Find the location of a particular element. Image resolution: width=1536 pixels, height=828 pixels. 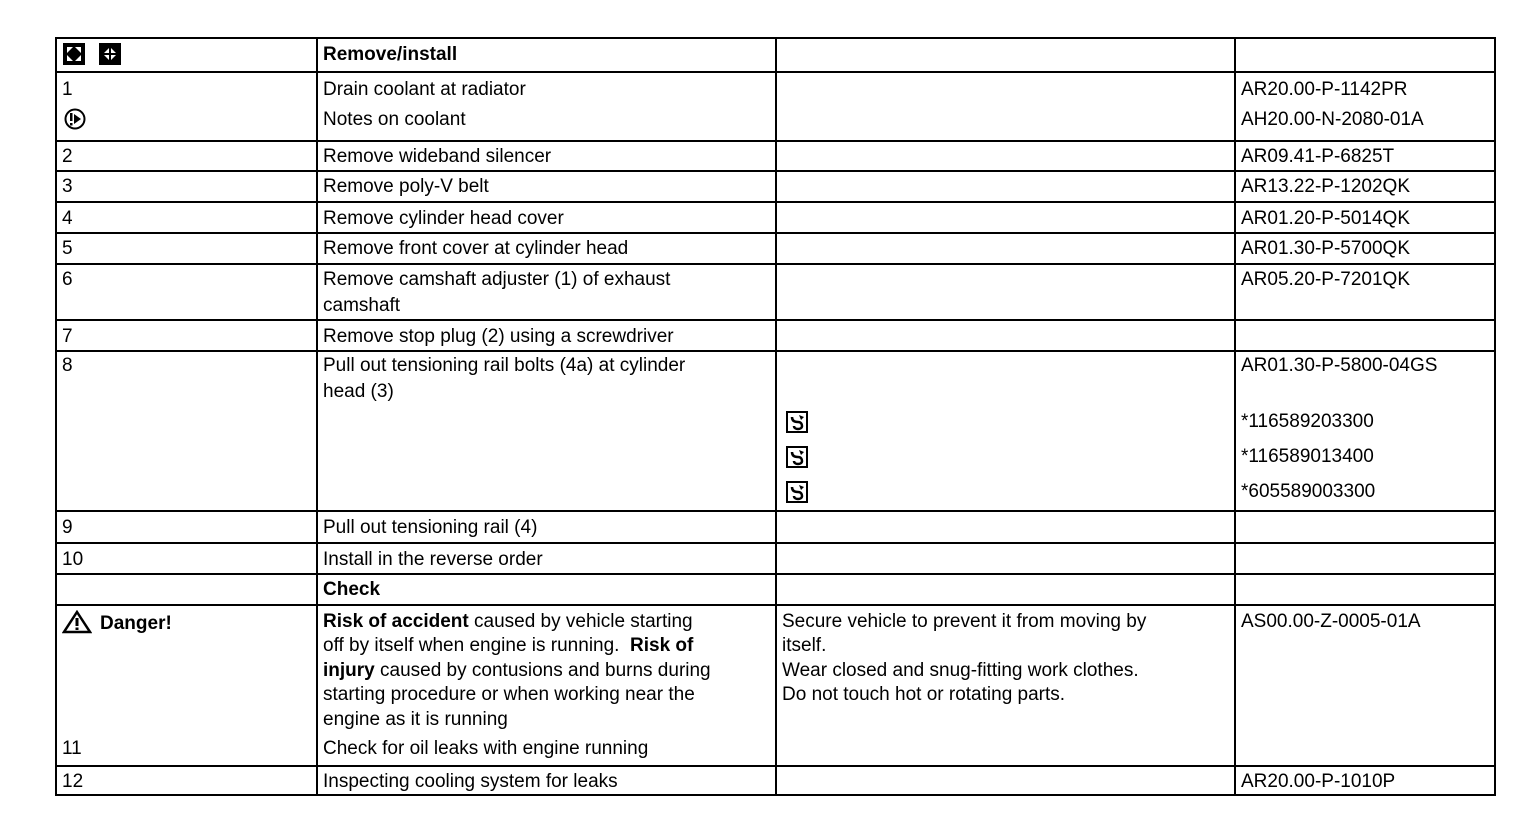

notes-icon is located at coordinates (75, 123).